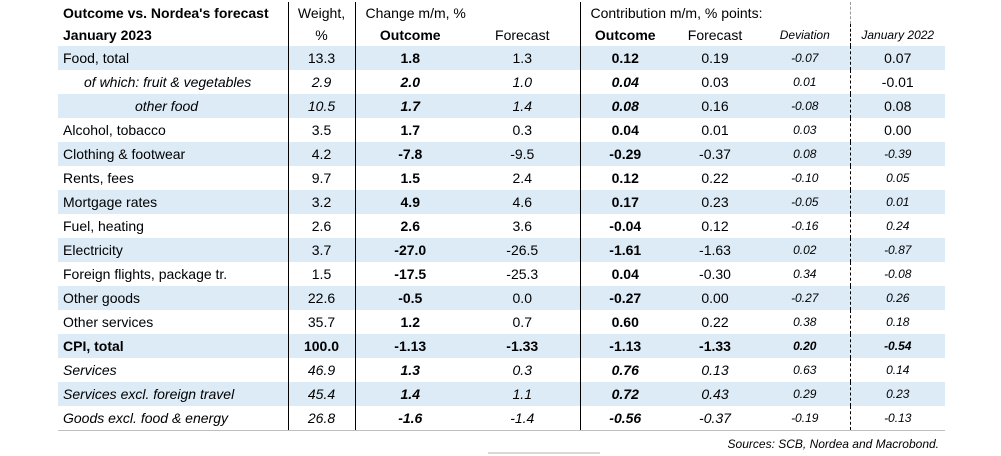  What do you see at coordinates (409, 35) in the screenshot?
I see `change-outcome-header: Outcome` at bounding box center [409, 35].